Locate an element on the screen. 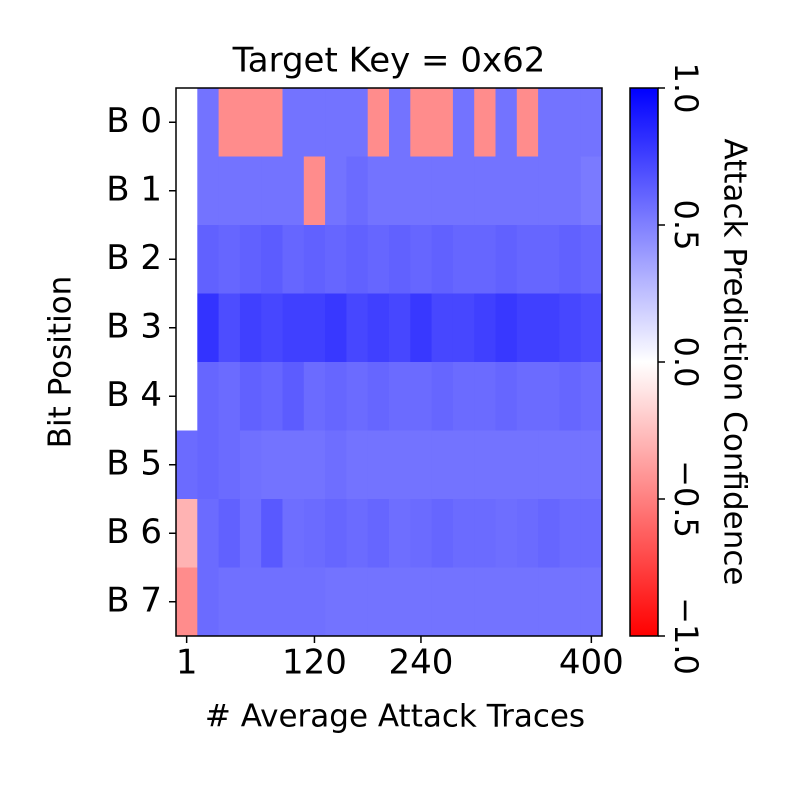 Image resolution: width=793 pixels, height=790 pixels. y-tick-label: B 6 is located at coordinates (134, 532).